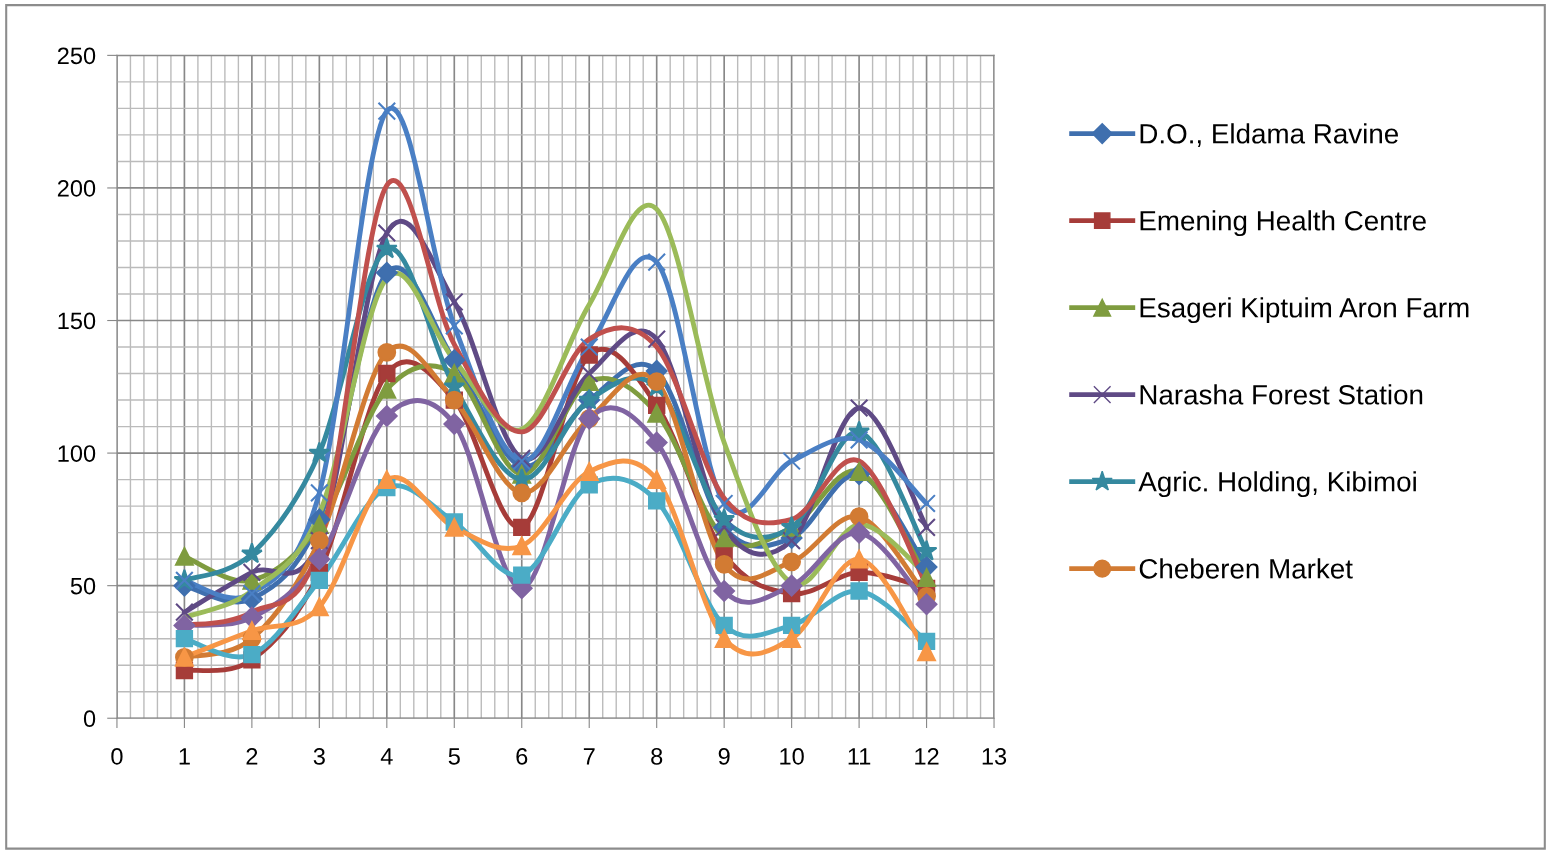 This screenshot has width=1551, height=852. What do you see at coordinates (1269, 135) in the screenshot?
I see `legend-label: D.O., Eldama Ravine` at bounding box center [1269, 135].